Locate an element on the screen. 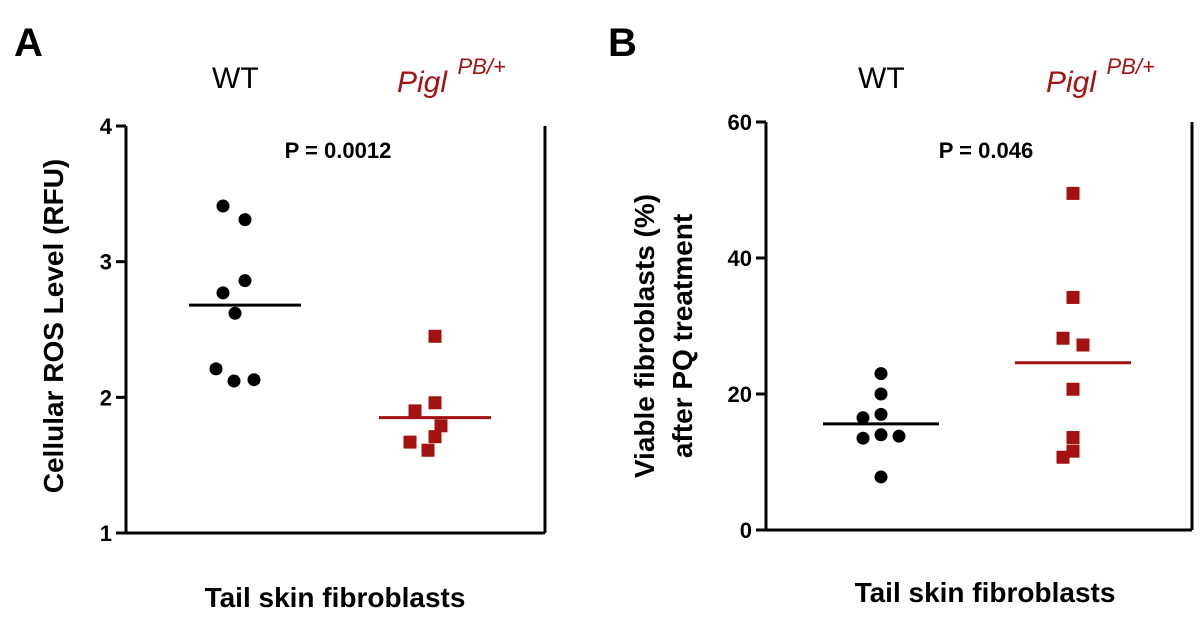 The width and height of the screenshot is (1200, 627). panel-a-y-tick-label: 2 is located at coordinates (106, 397).